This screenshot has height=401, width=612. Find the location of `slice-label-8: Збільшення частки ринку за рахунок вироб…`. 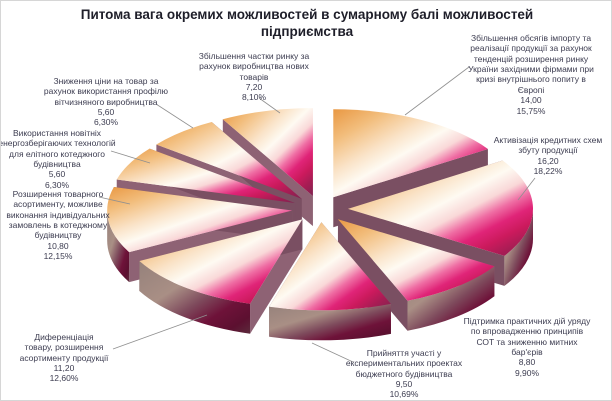

slice-label-8: Збільшення частки ринку за рахунок вироб… is located at coordinates (254, 77).